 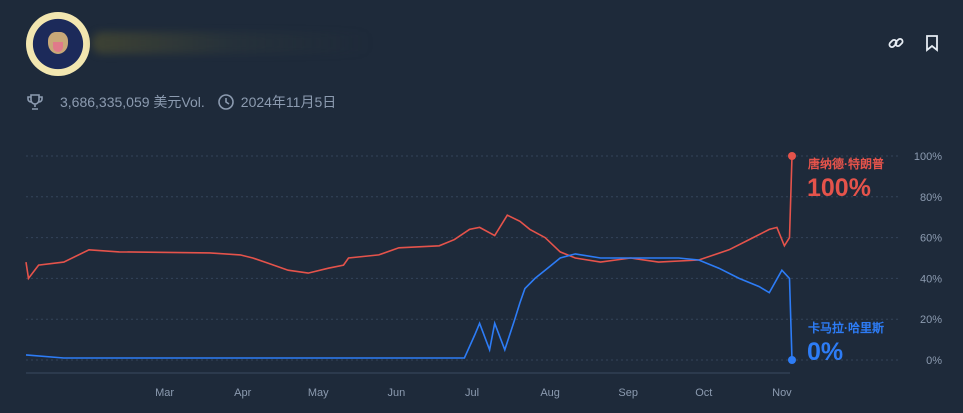 What do you see at coordinates (550, 393) in the screenshot?
I see `x-tick-label: Aug` at bounding box center [550, 393].